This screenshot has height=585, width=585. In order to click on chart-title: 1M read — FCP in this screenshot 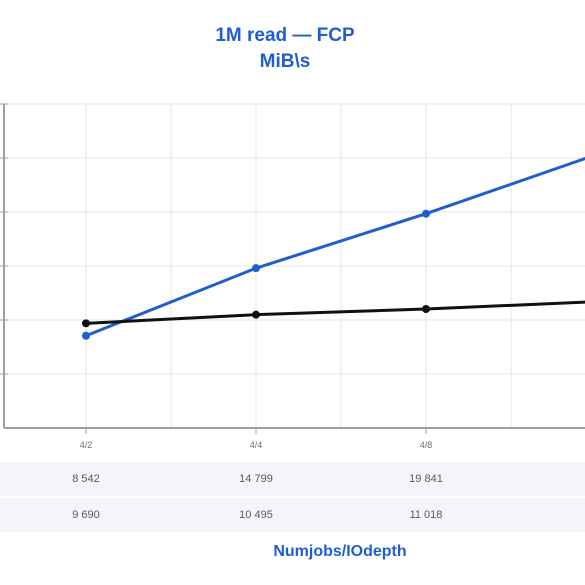, I will do `click(285, 35)`.